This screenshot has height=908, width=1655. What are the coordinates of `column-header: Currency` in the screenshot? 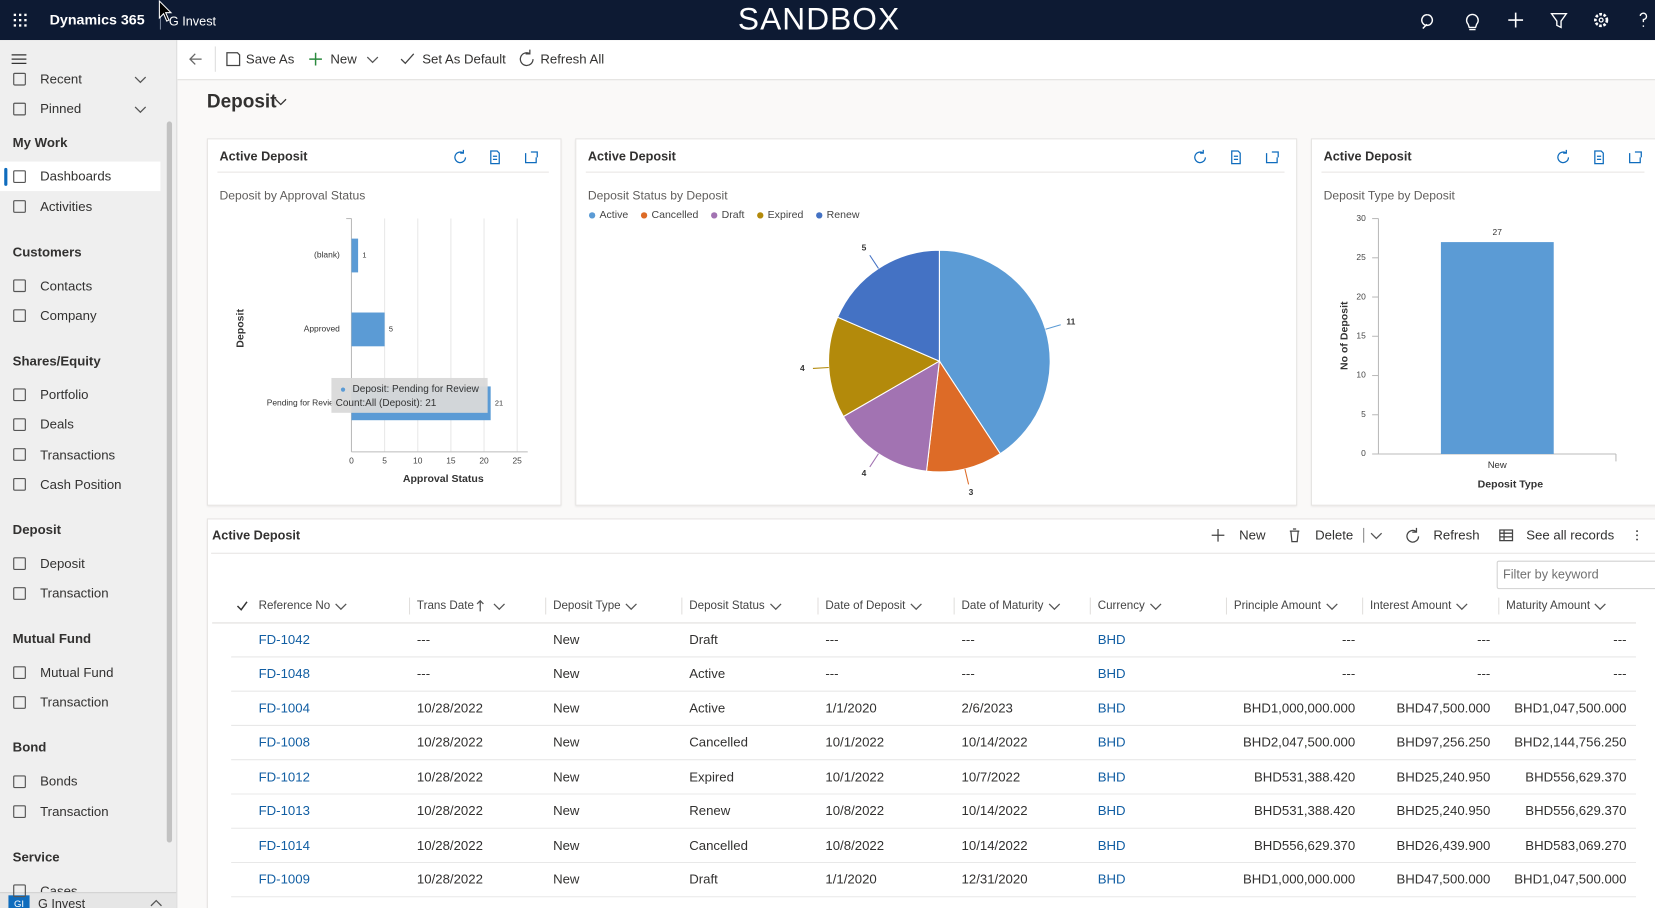 It's located at (1121, 606).